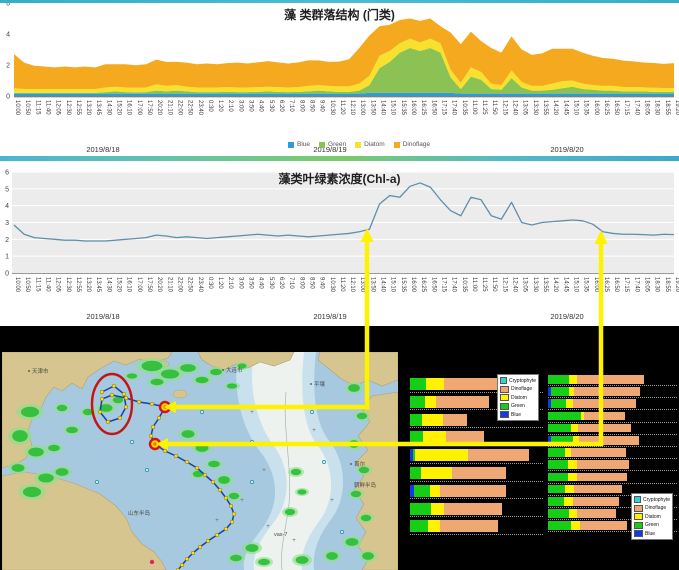 This screenshot has height=570, width=679. What do you see at coordinates (525, 108) in the screenshot?
I see `x-tick-label: 13:05` at bounding box center [525, 108].